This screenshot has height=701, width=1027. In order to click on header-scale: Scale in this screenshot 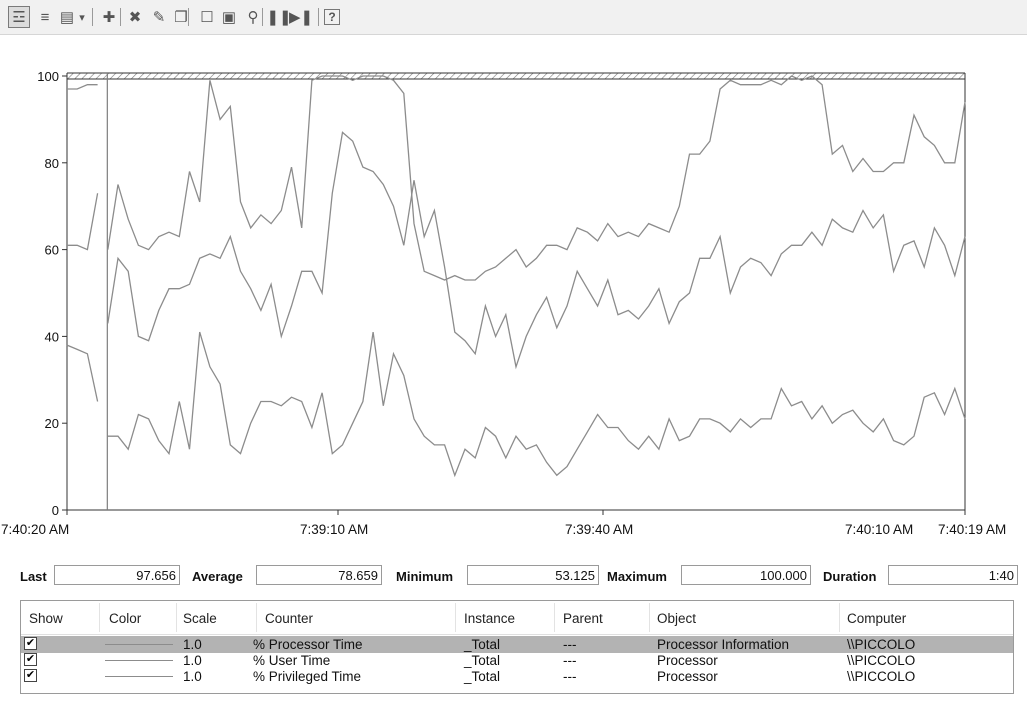, I will do `click(200, 618)`.